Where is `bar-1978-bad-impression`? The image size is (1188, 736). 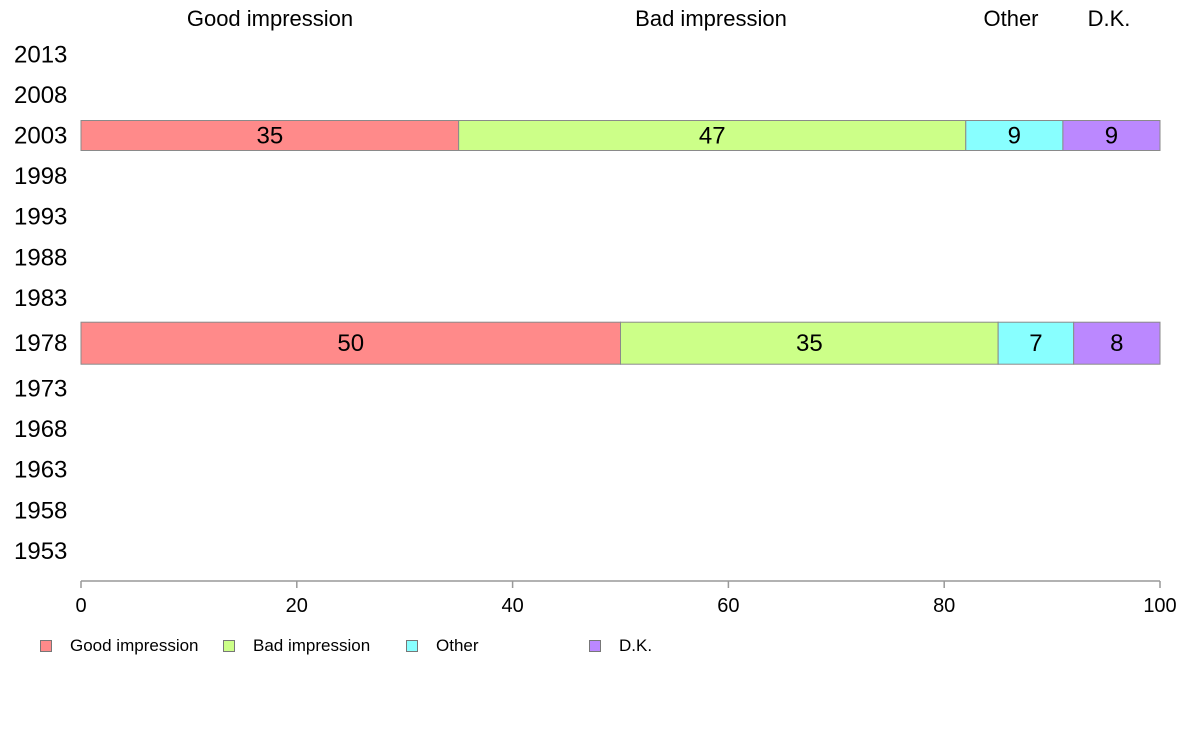 bar-1978-bad-impression is located at coordinates (809, 343).